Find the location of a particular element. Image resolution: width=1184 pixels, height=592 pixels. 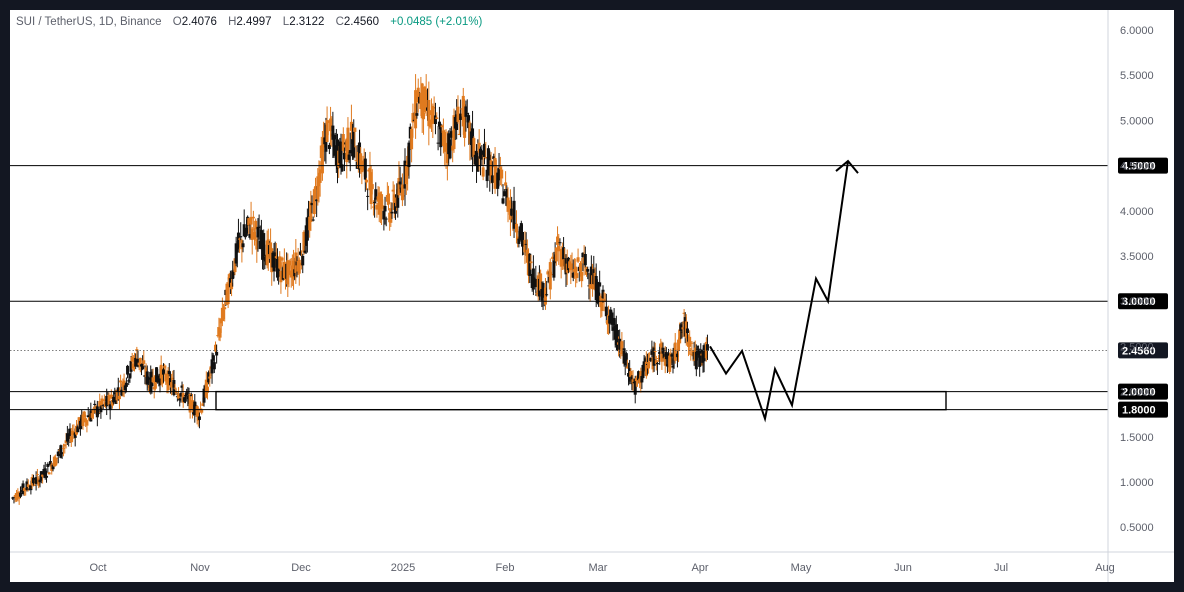

open-label: O is located at coordinates (177, 22).